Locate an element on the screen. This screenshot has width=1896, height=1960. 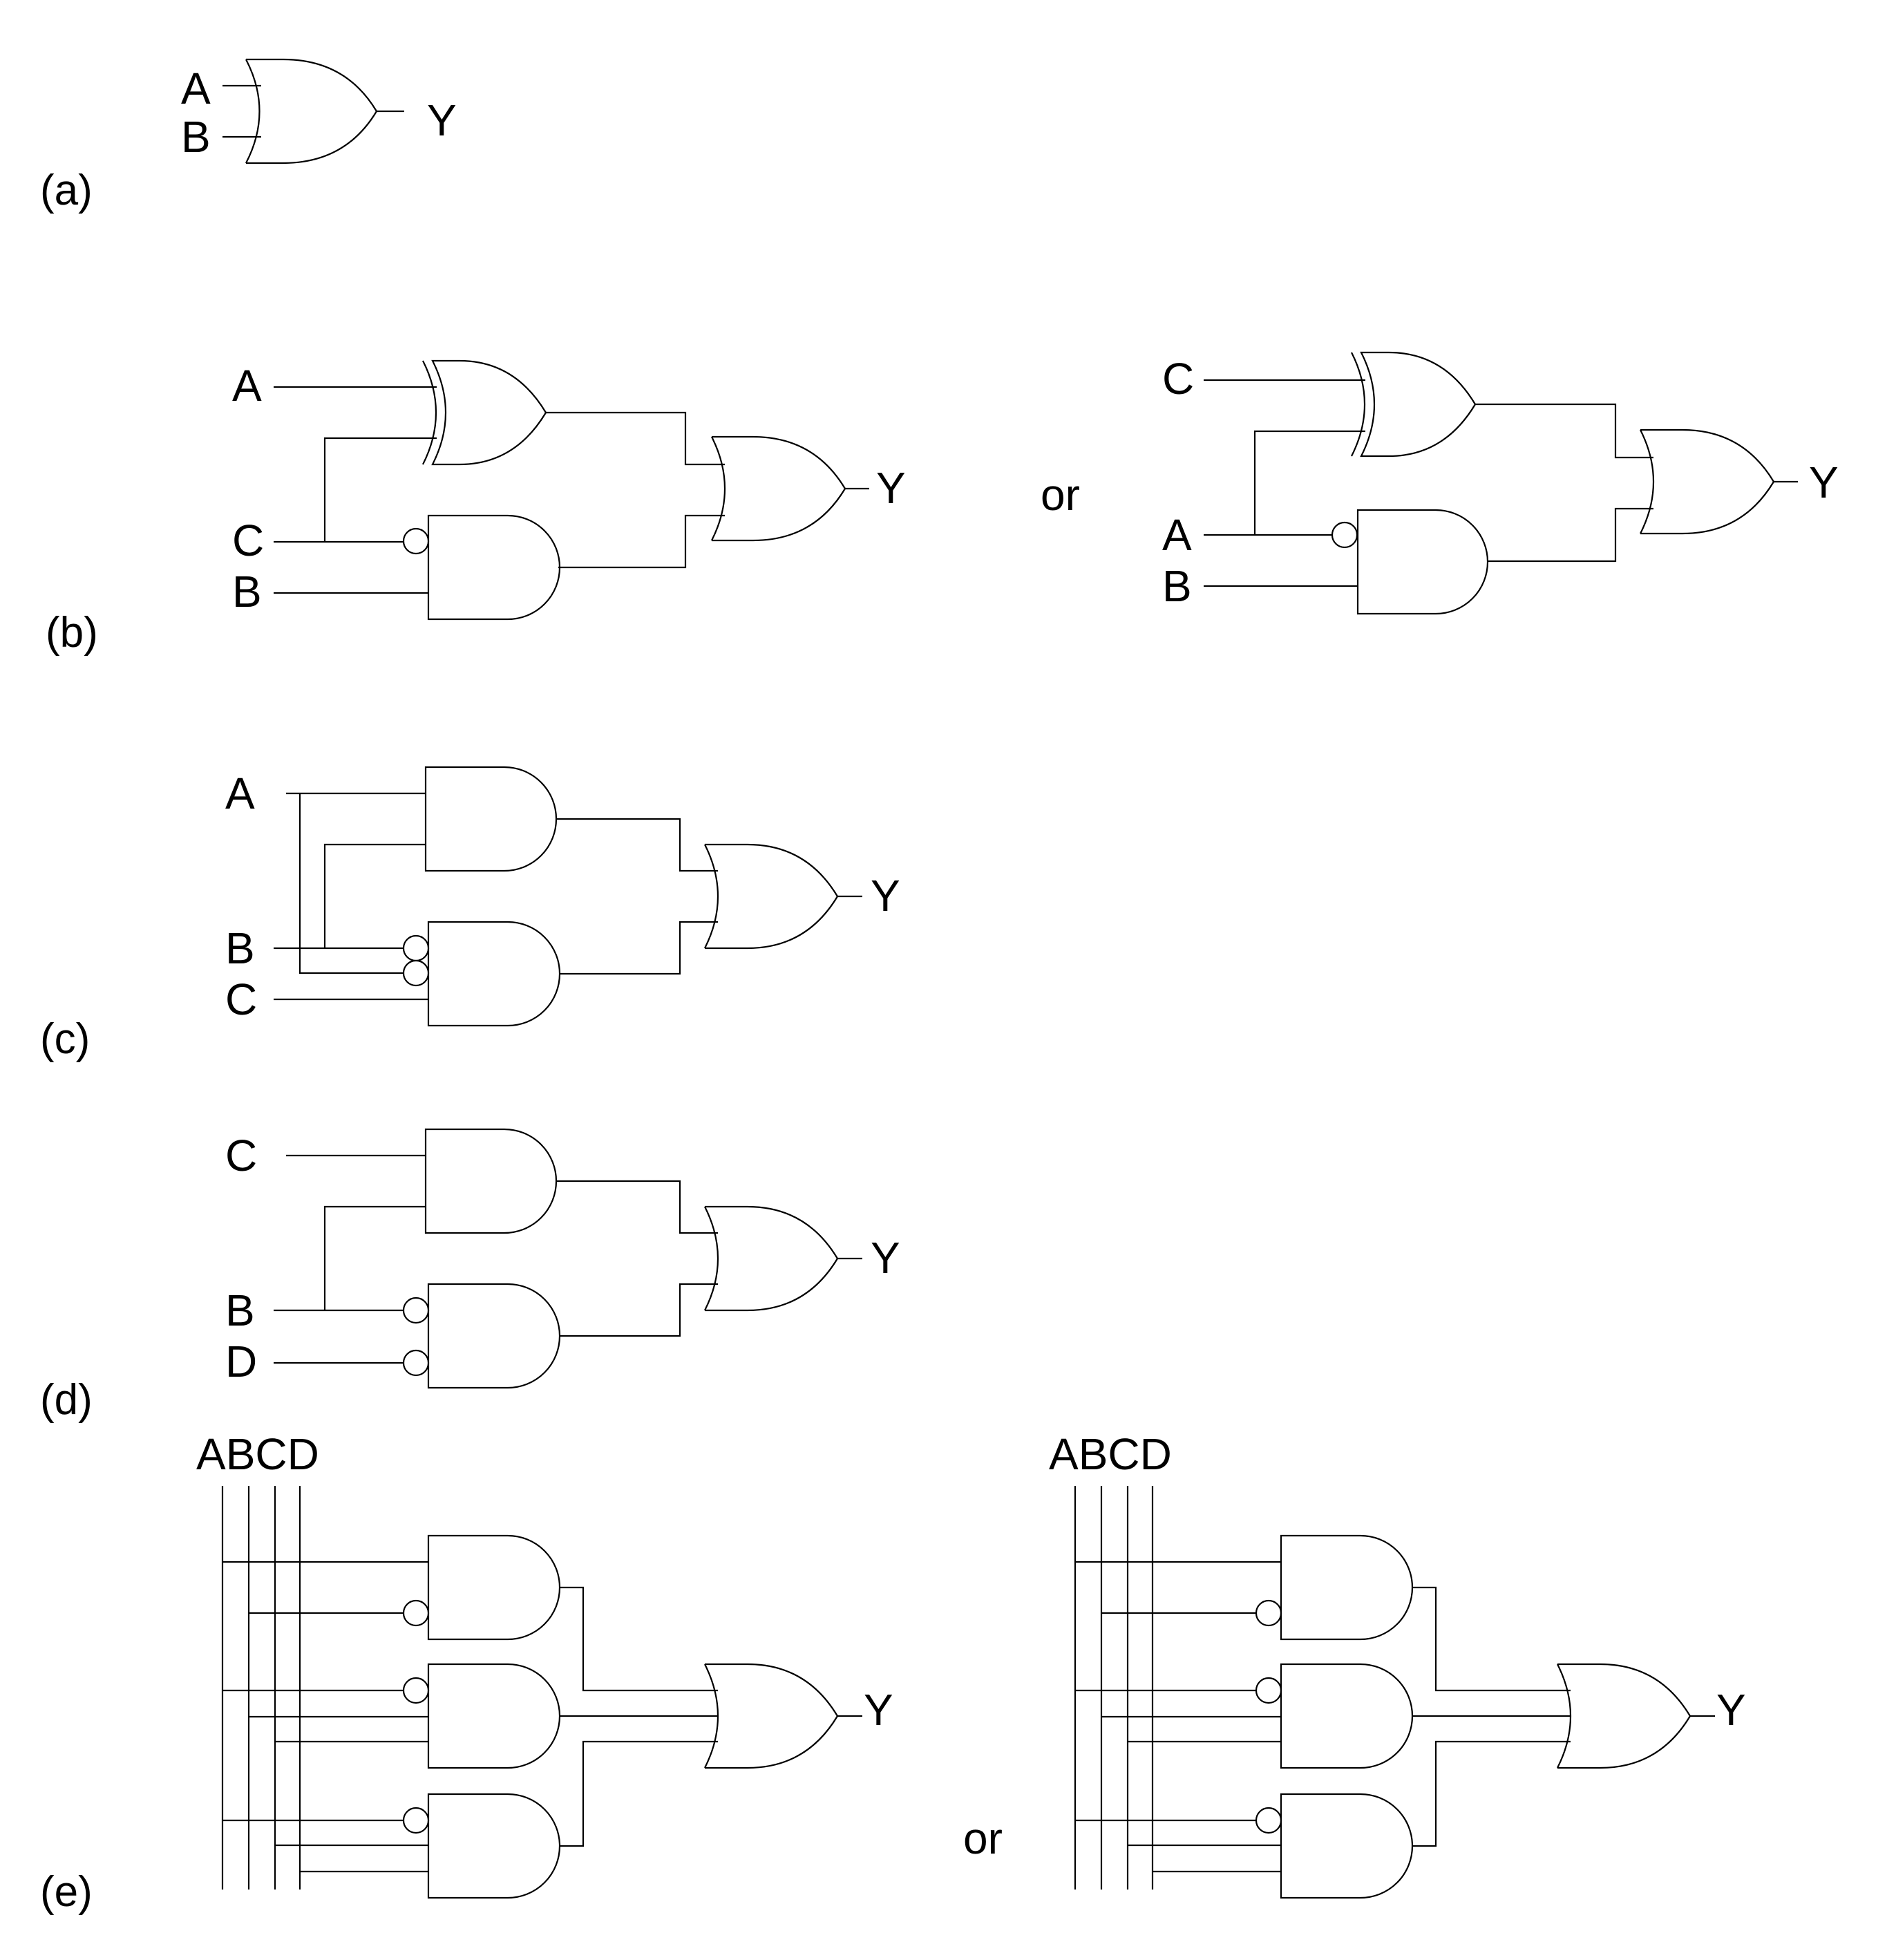
circuit-c: (c) A B C Y is located at coordinates (470, 915).